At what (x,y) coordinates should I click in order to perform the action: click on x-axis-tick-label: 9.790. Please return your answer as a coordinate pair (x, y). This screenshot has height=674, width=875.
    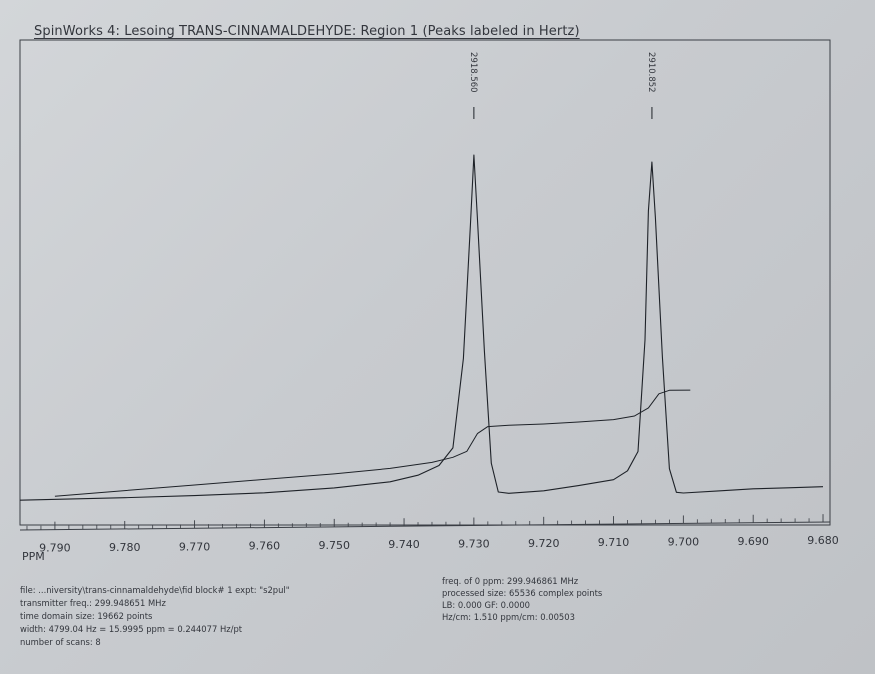
    Looking at the image, I should click on (55, 548).